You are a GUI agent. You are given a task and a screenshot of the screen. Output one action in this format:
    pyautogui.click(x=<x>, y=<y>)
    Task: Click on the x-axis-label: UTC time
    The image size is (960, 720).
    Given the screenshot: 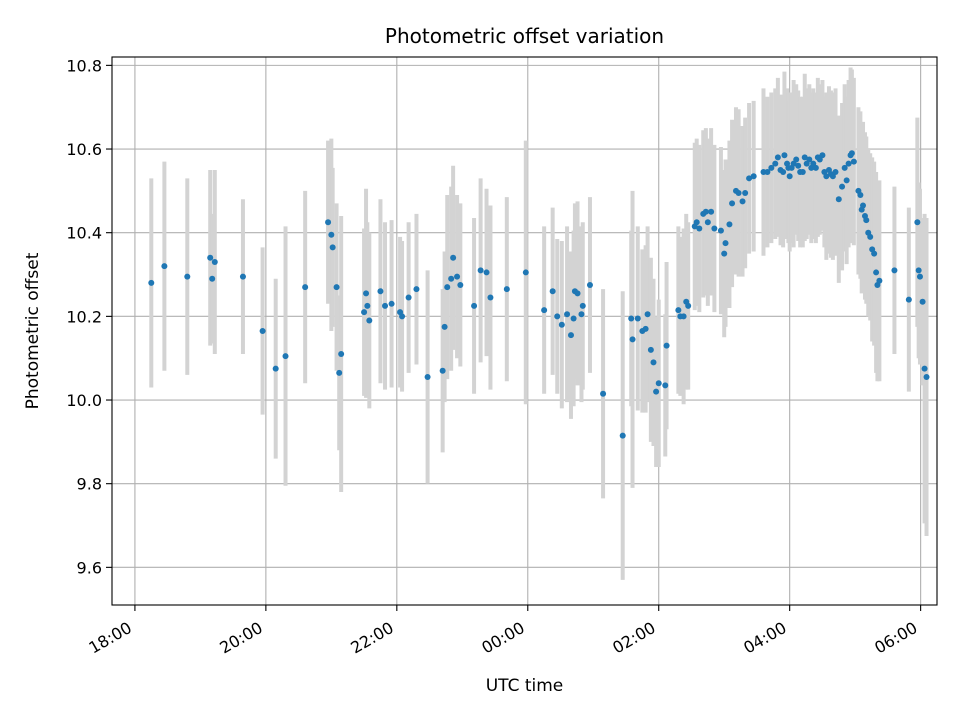 What is the action you would take?
    pyautogui.click(x=525, y=686)
    